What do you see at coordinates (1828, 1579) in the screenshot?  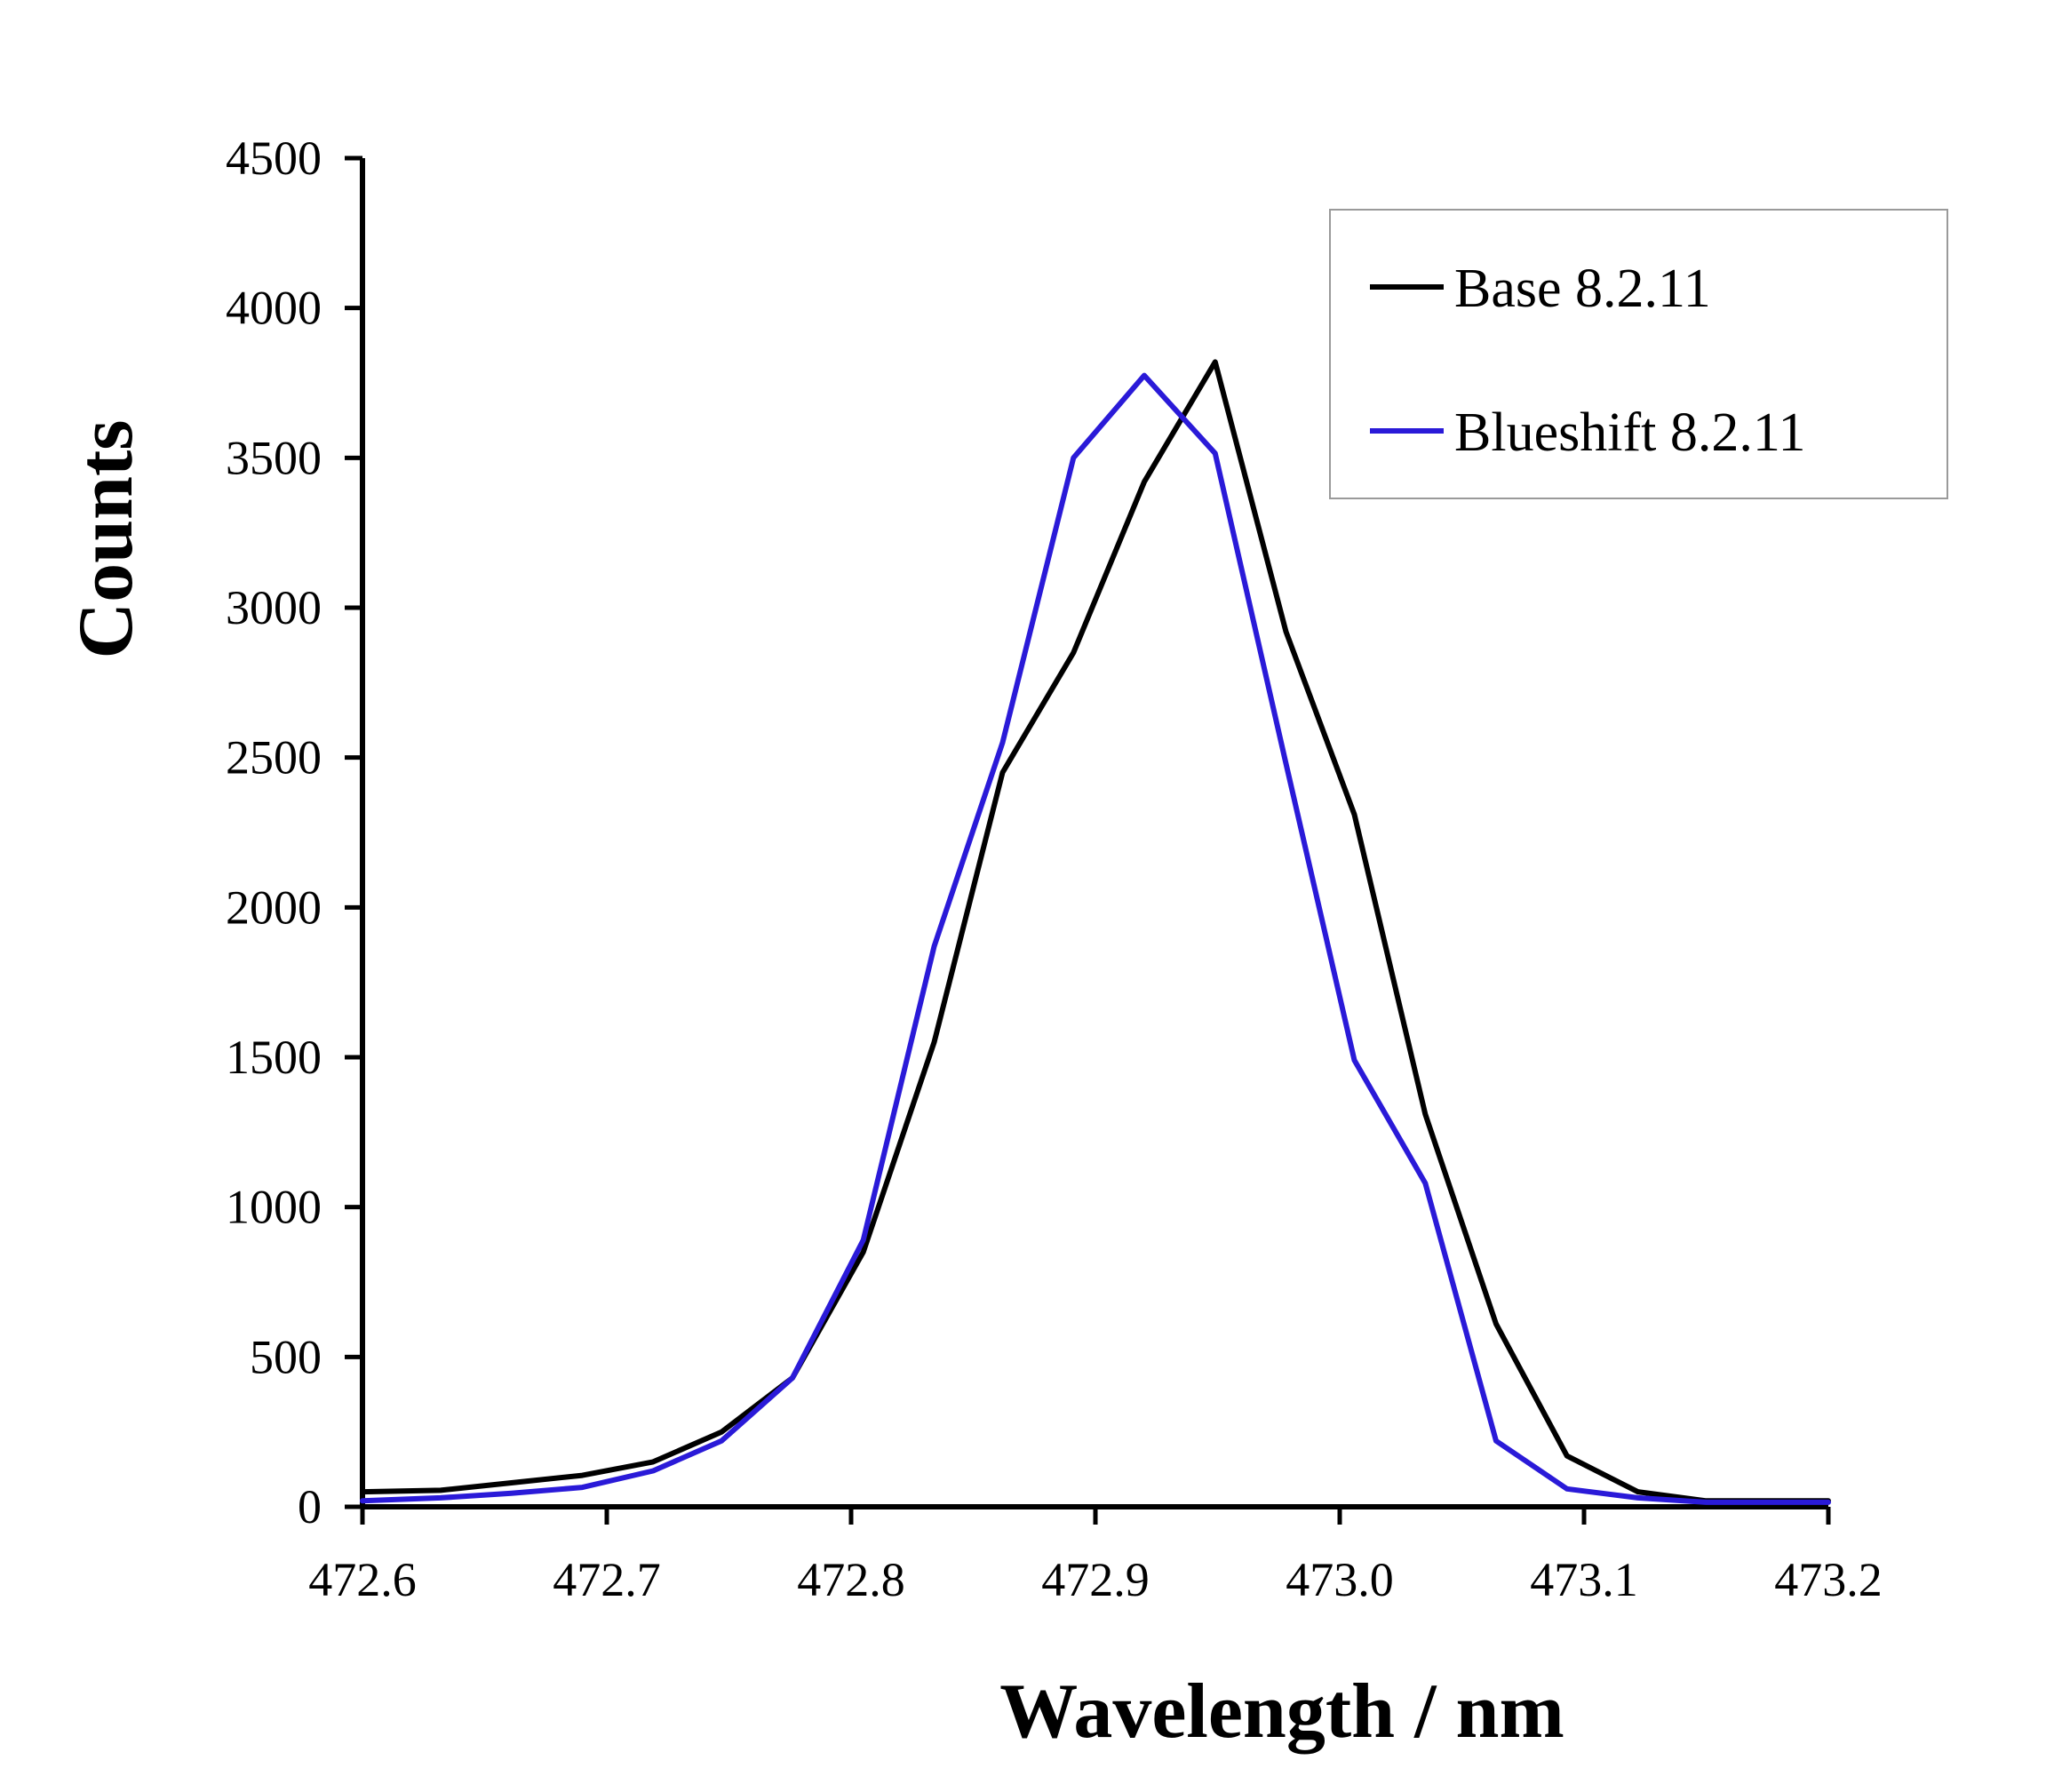 I see `x-tick-label: 473.2` at bounding box center [1828, 1579].